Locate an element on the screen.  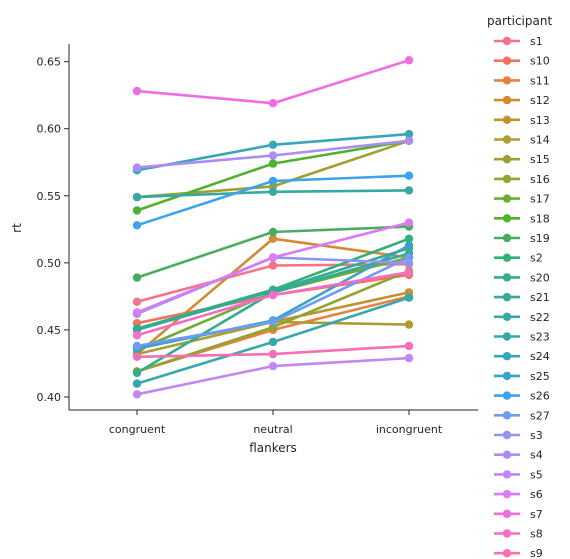
legend-item: s19 is located at coordinates (522, 238).